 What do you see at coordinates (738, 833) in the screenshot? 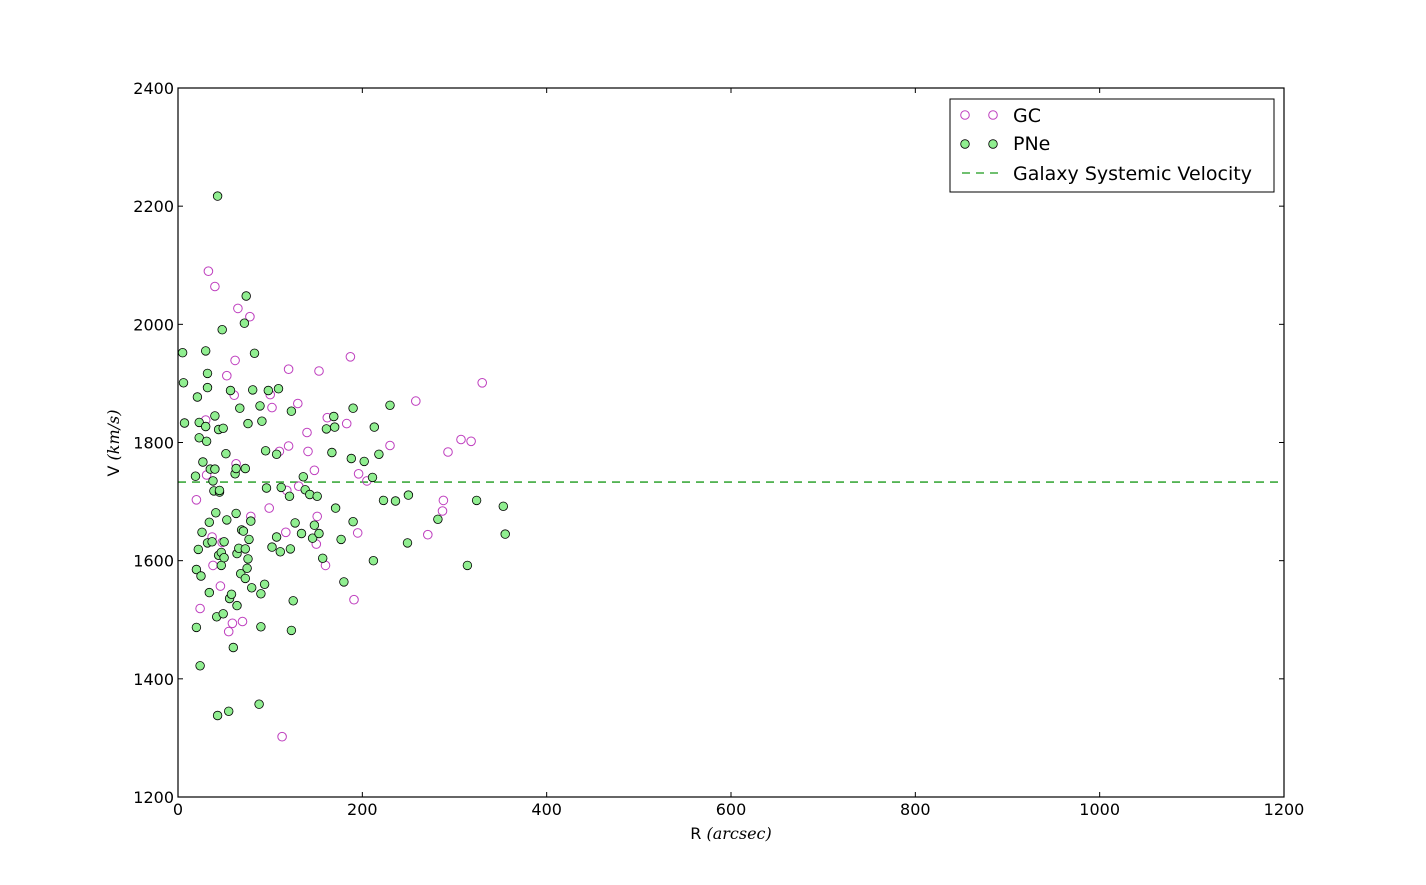
I see `x-axis-label-unit: (arcsec)` at bounding box center [738, 833].